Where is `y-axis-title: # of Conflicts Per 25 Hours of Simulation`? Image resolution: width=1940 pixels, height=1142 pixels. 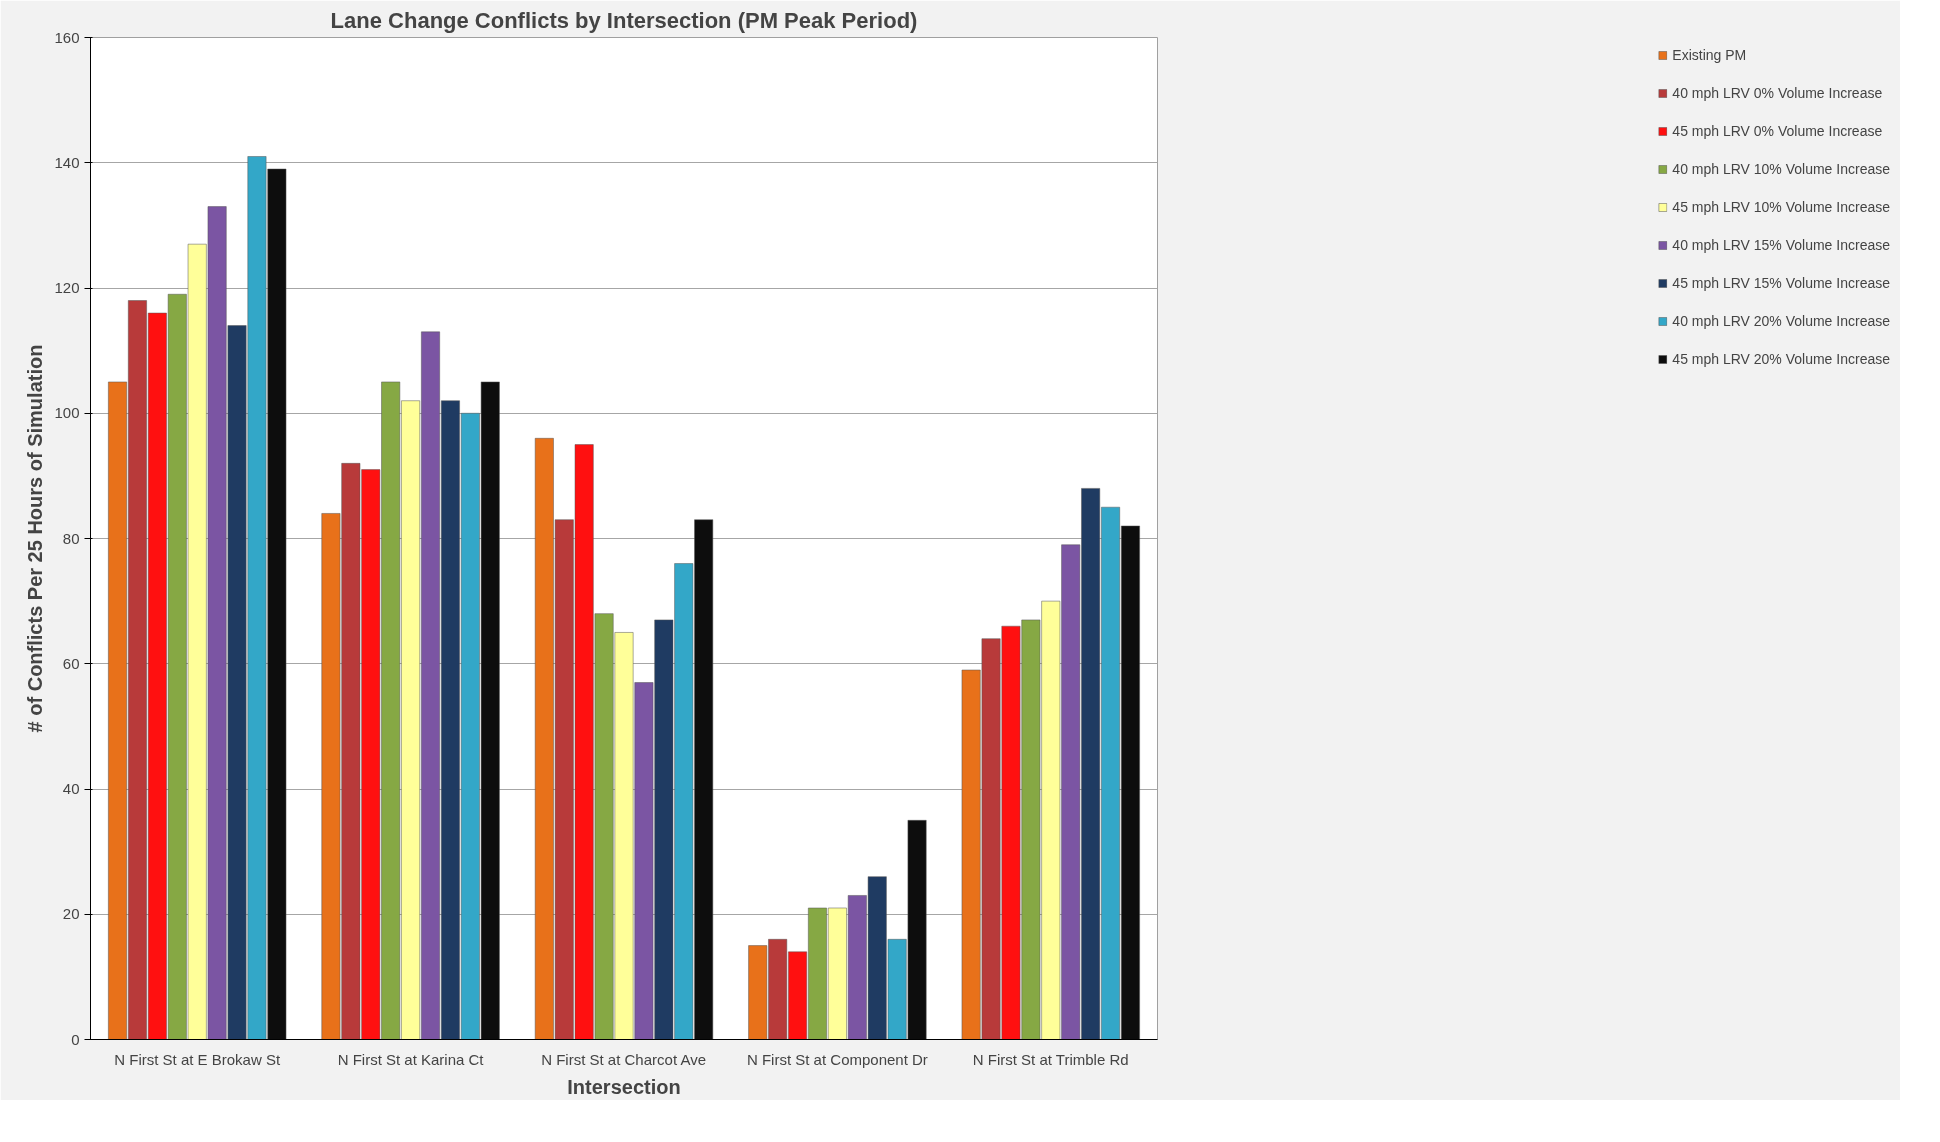
y-axis-title: # of Conflicts Per 25 Hours of Simulation is located at coordinates (35, 538).